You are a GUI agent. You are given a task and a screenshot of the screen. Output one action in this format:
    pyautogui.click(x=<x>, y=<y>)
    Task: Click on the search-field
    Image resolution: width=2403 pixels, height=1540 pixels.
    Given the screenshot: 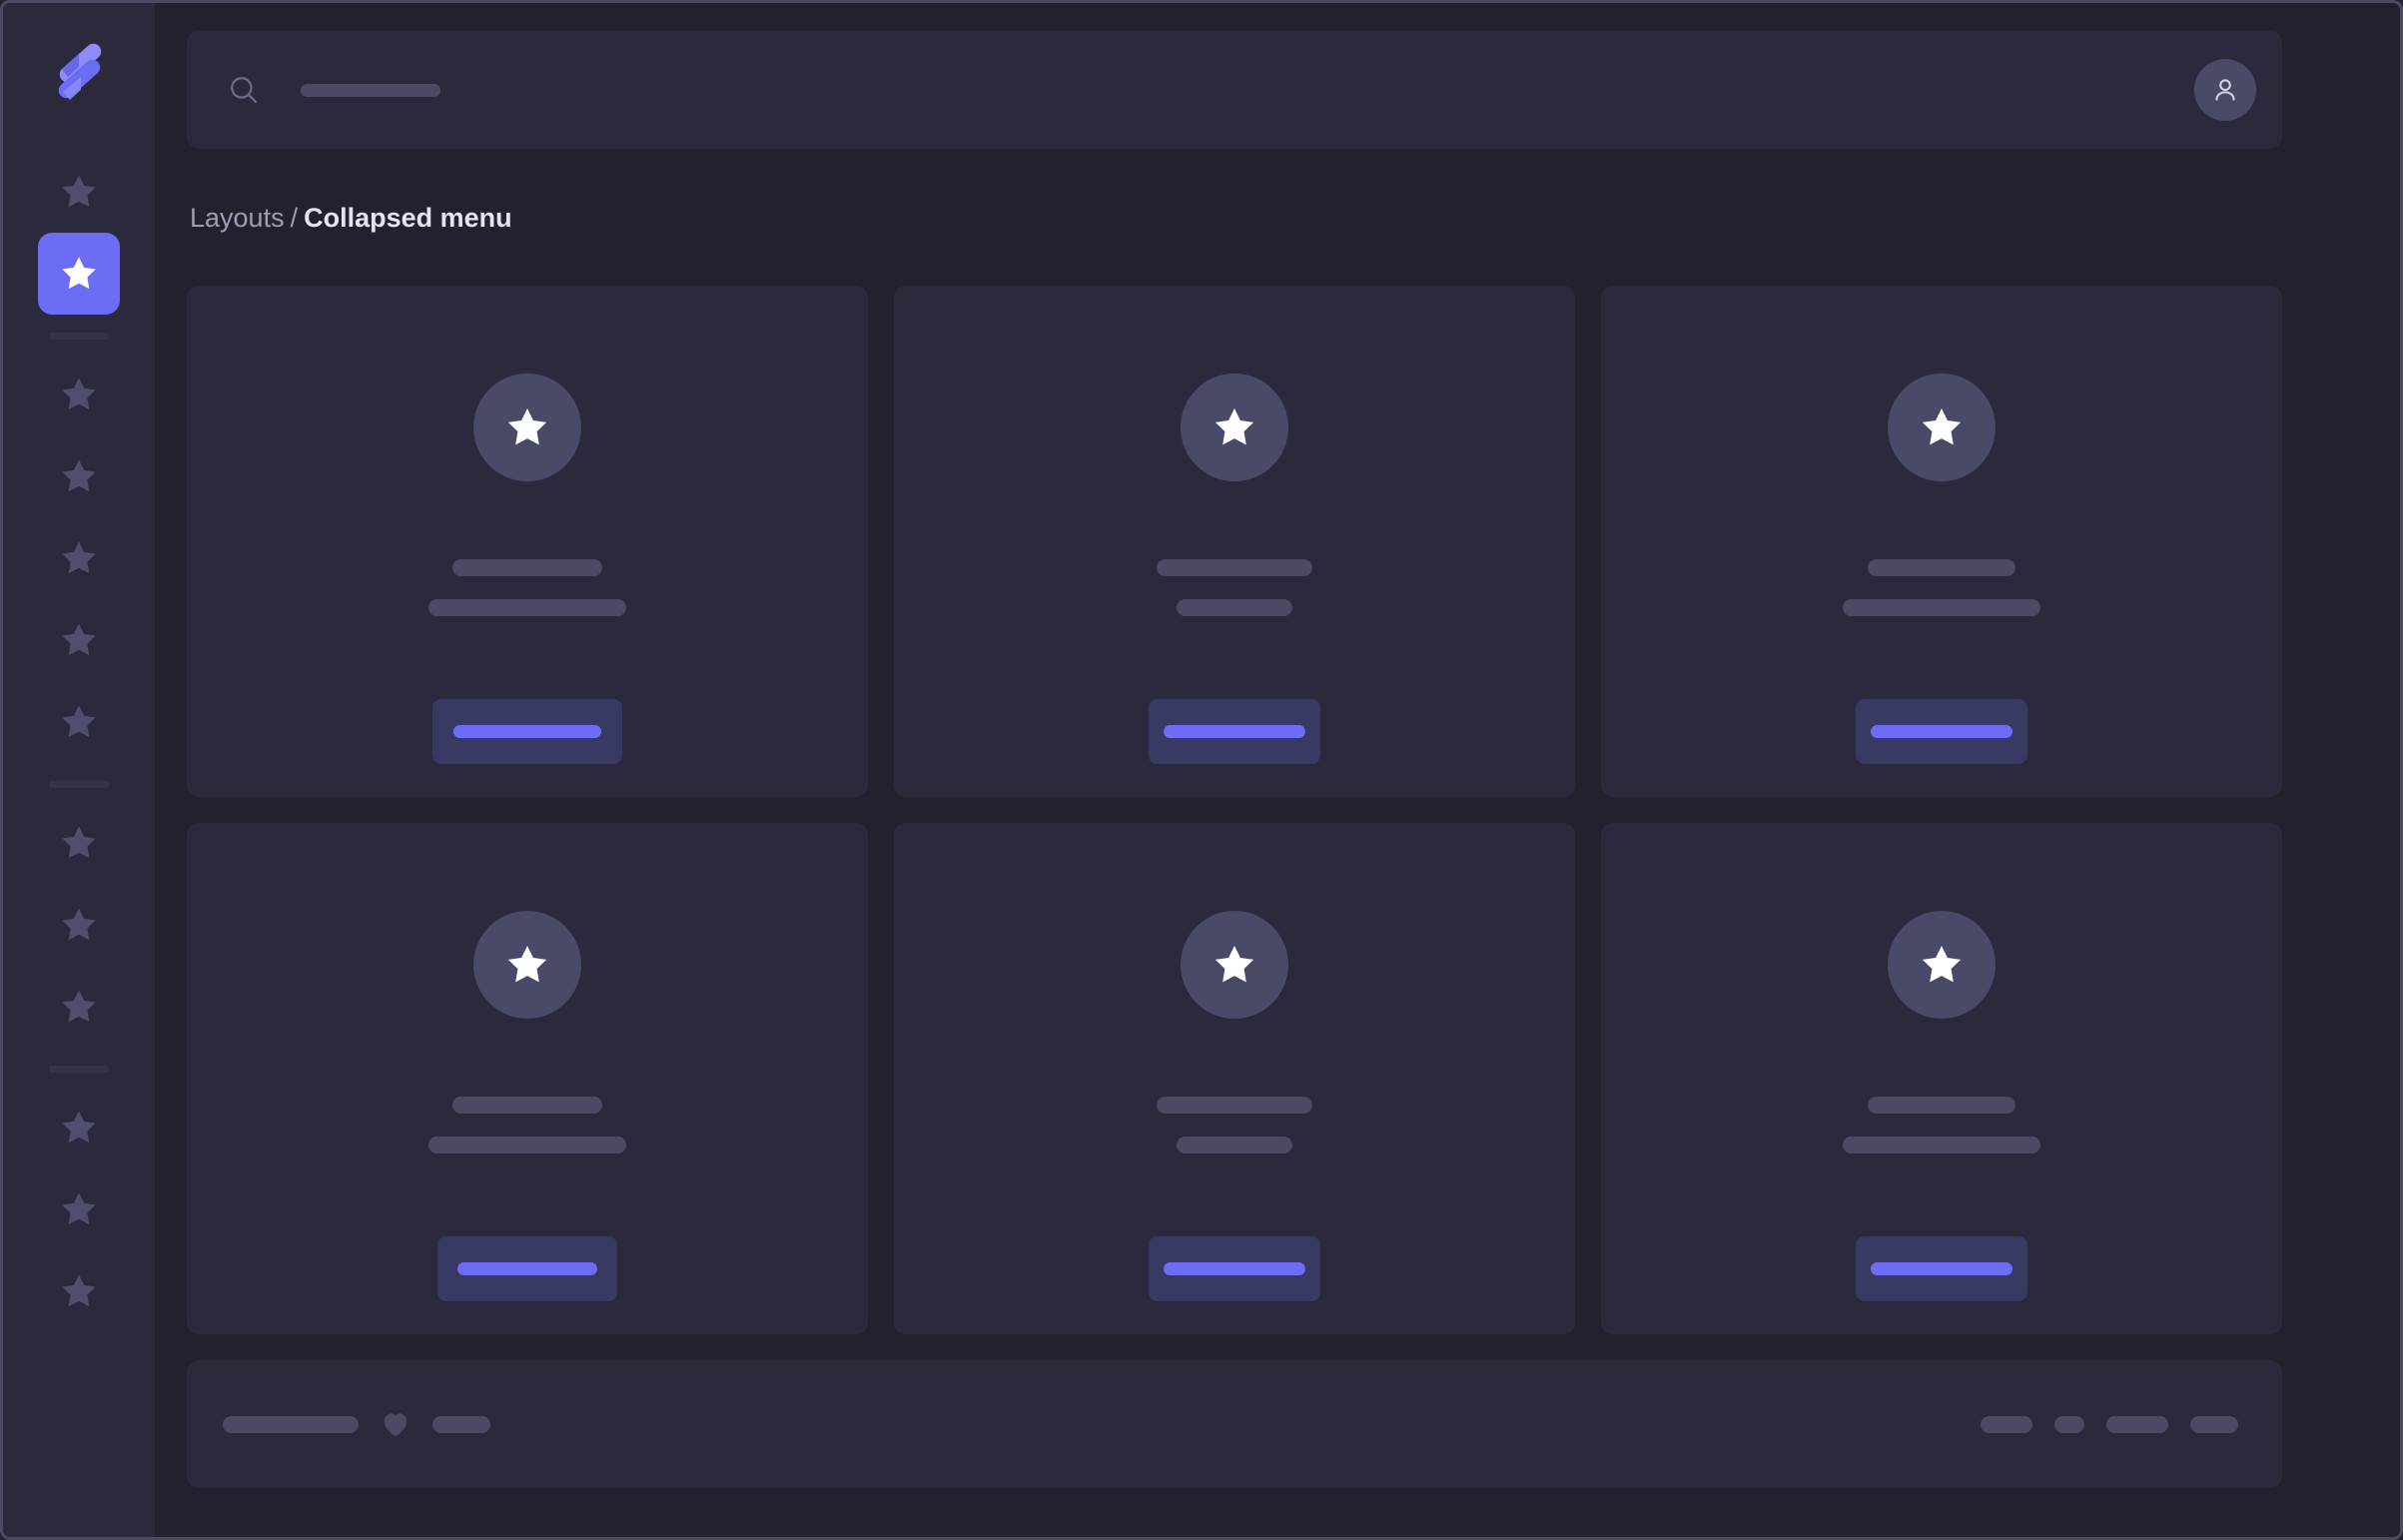 What is the action you would take?
    pyautogui.click(x=1210, y=90)
    